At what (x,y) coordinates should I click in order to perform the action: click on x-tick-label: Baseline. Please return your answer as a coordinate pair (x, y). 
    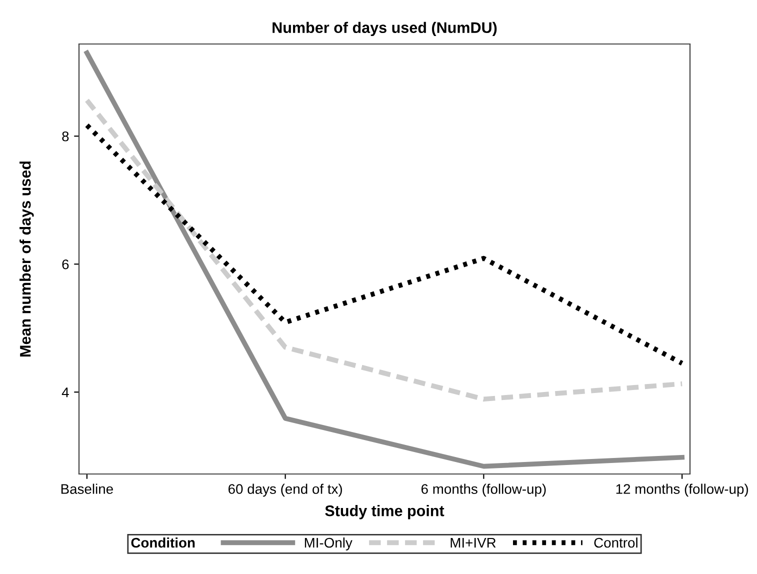
    Looking at the image, I should click on (87, 489).